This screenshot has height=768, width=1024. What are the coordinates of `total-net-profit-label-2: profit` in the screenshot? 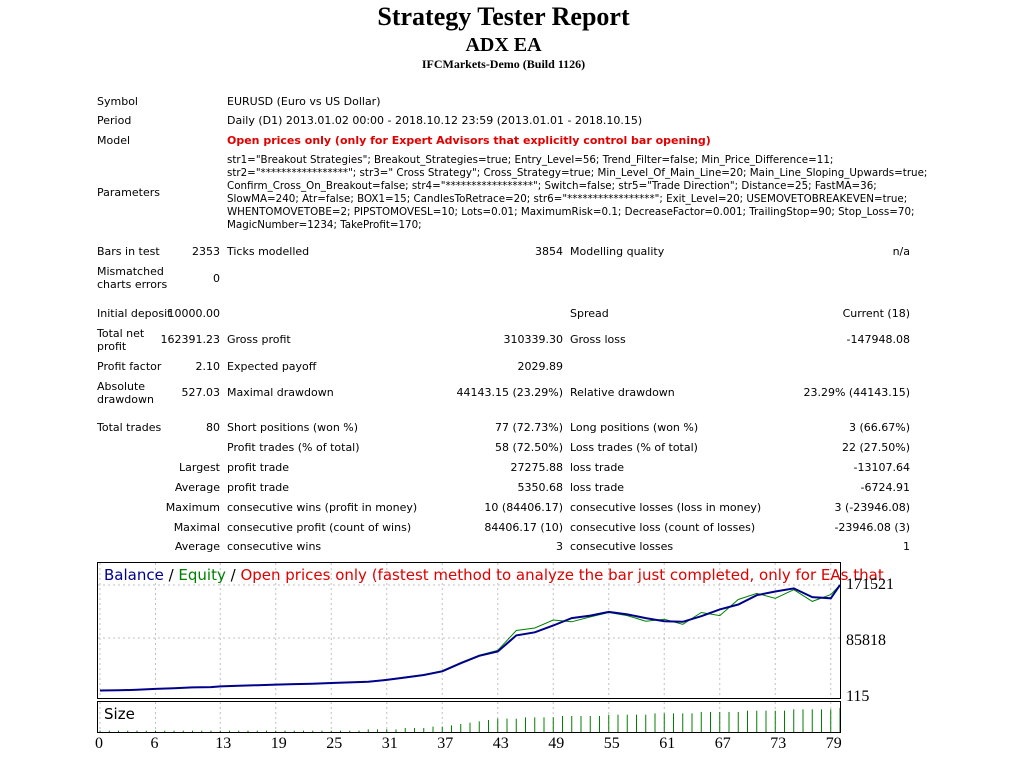 It's located at (112, 346).